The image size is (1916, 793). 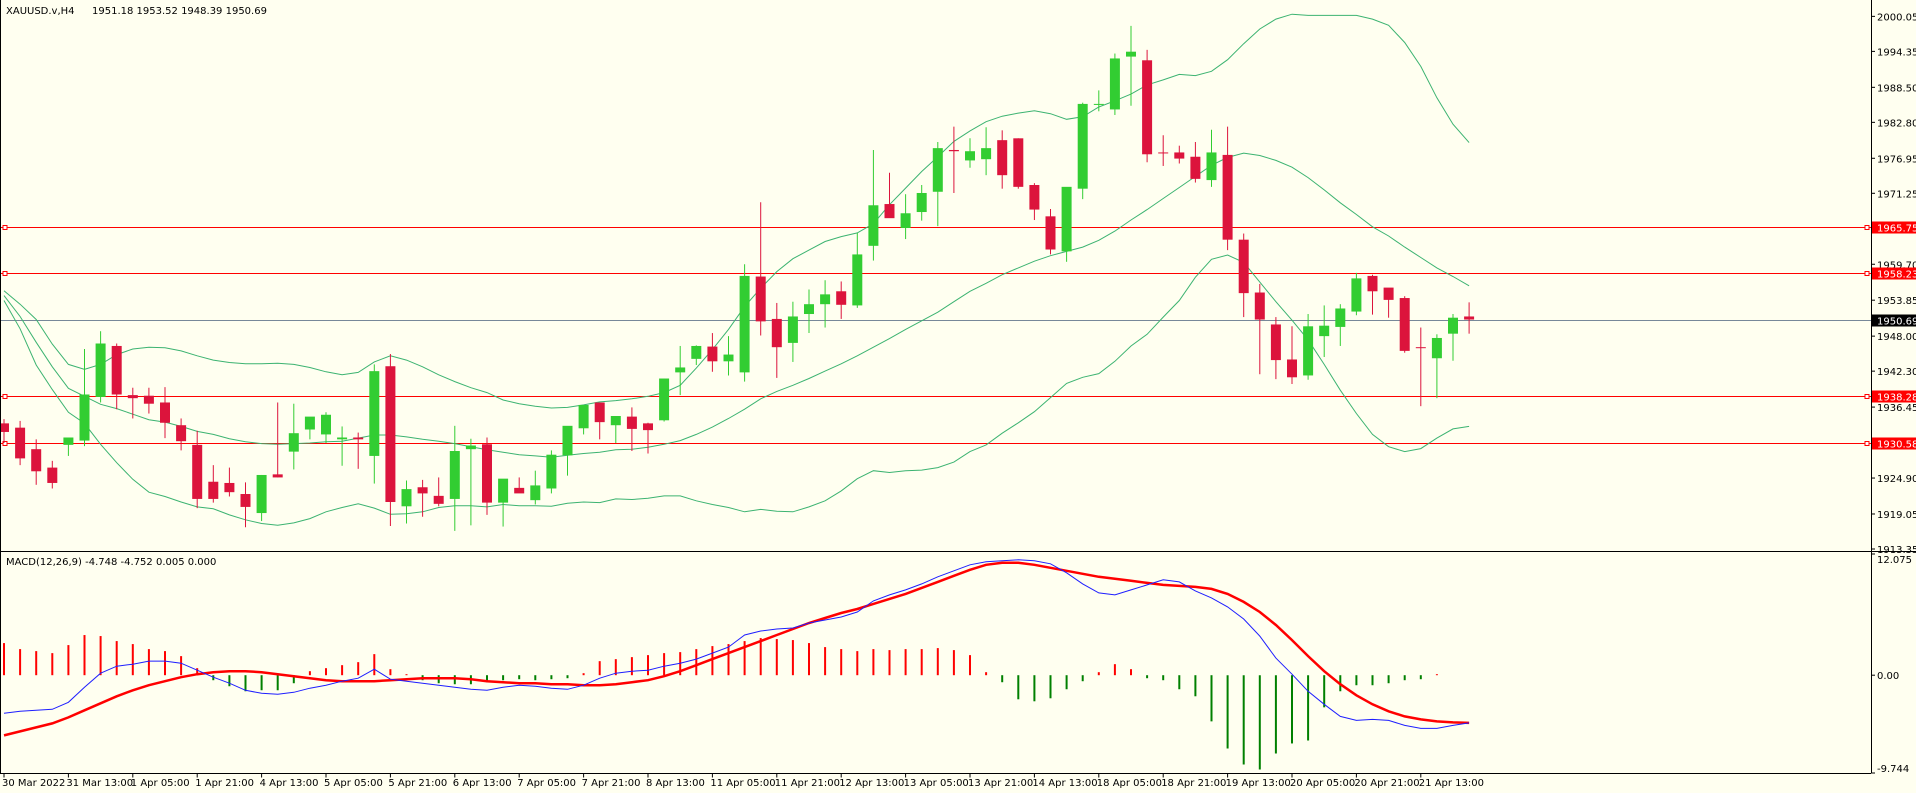 What do you see at coordinates (1129, 783) in the screenshot?
I see `time-tick-label: 18 Apr 05:00` at bounding box center [1129, 783].